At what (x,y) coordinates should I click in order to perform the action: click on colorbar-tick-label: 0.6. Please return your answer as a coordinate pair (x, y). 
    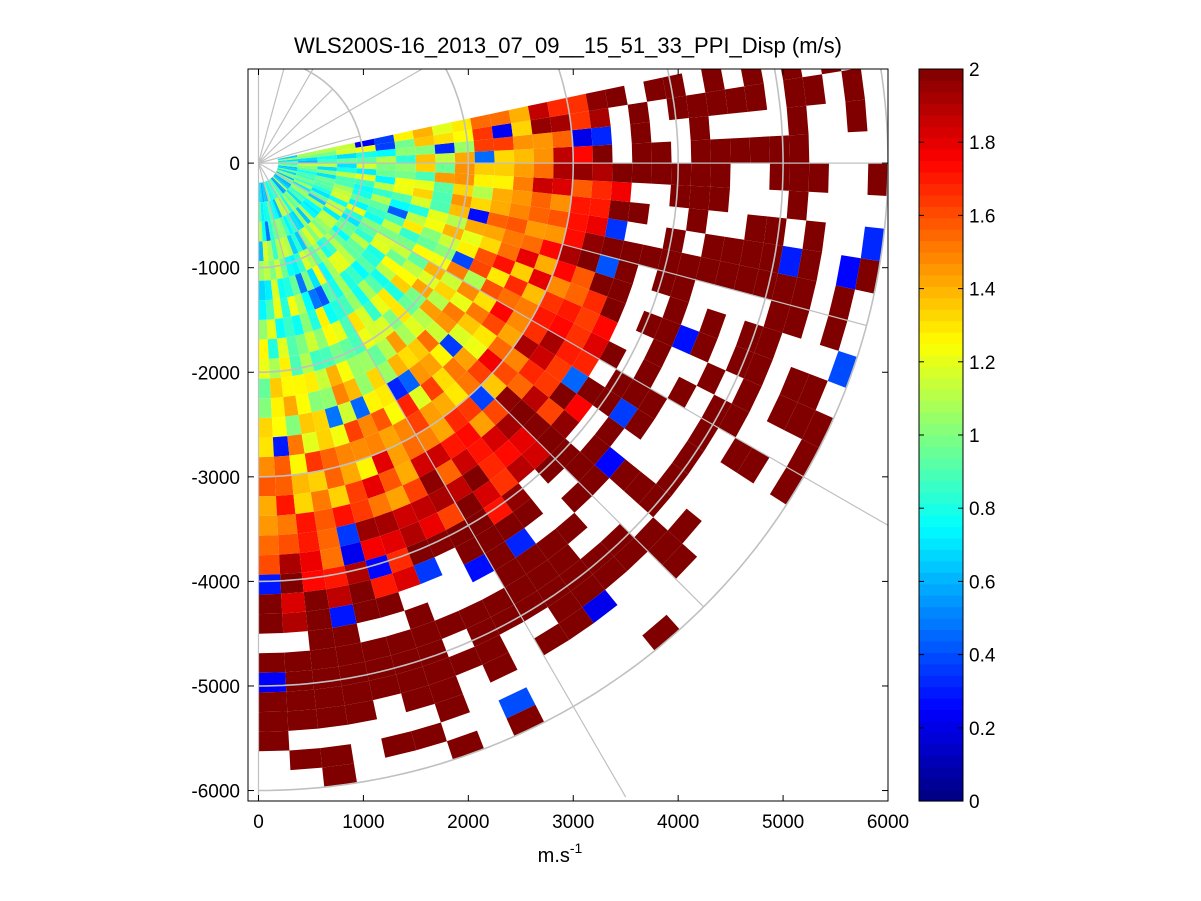
    Looking at the image, I should click on (982, 582).